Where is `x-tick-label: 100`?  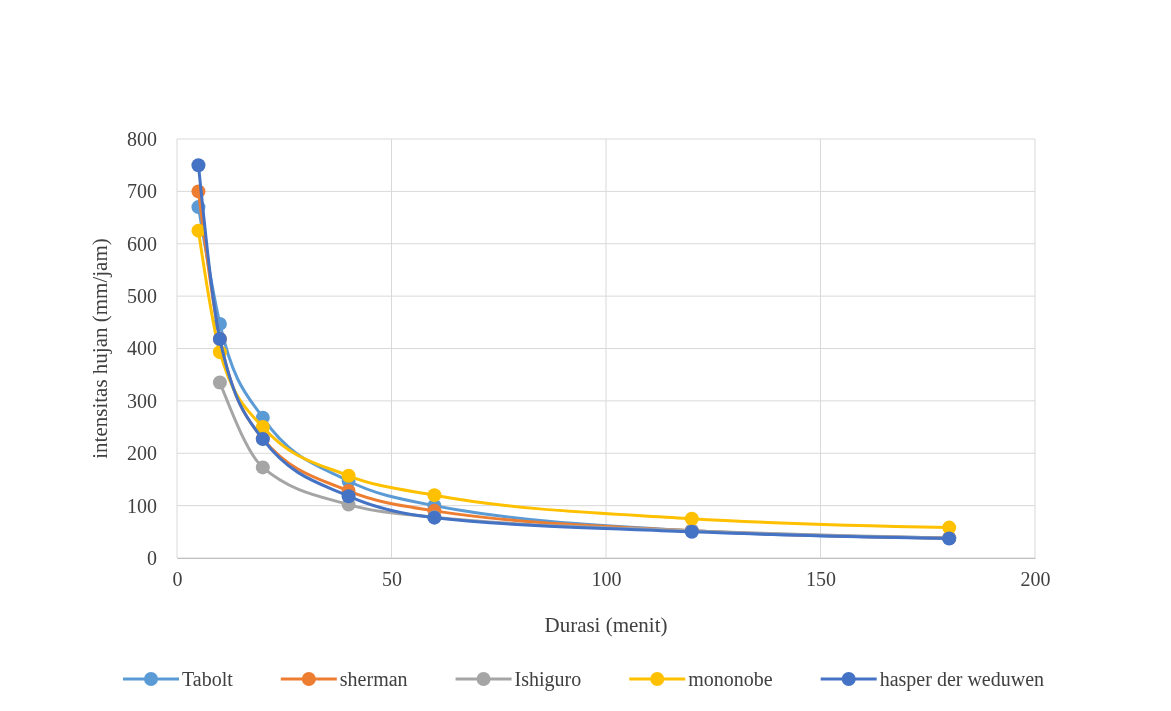 x-tick-label: 100 is located at coordinates (606, 579).